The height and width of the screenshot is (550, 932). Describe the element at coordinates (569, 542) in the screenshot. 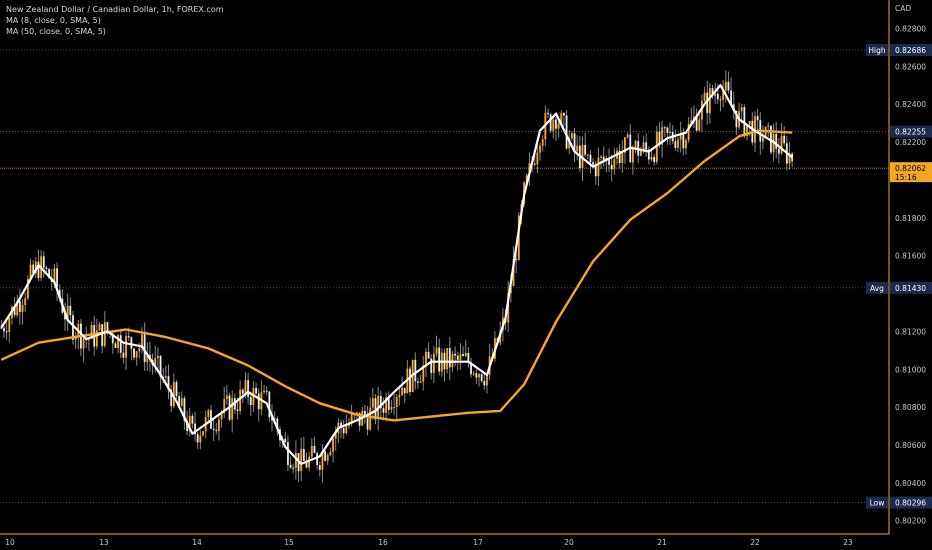

I see `x-tick-label: 20` at that location.